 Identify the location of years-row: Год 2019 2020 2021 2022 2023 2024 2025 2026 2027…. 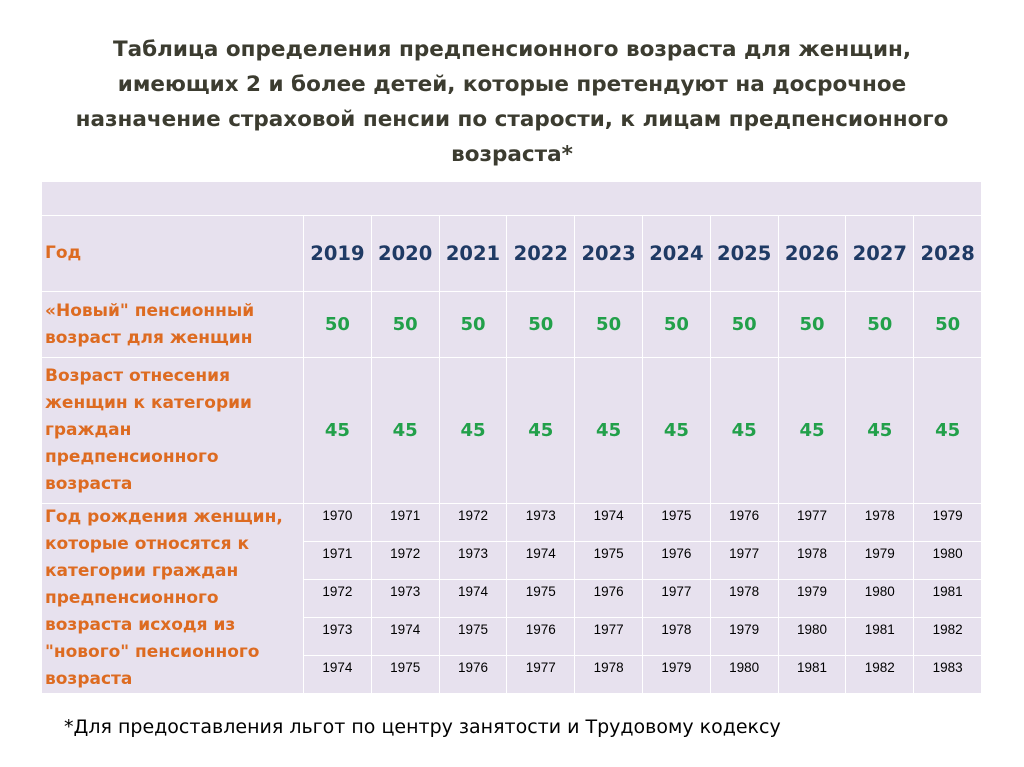
(512, 253).